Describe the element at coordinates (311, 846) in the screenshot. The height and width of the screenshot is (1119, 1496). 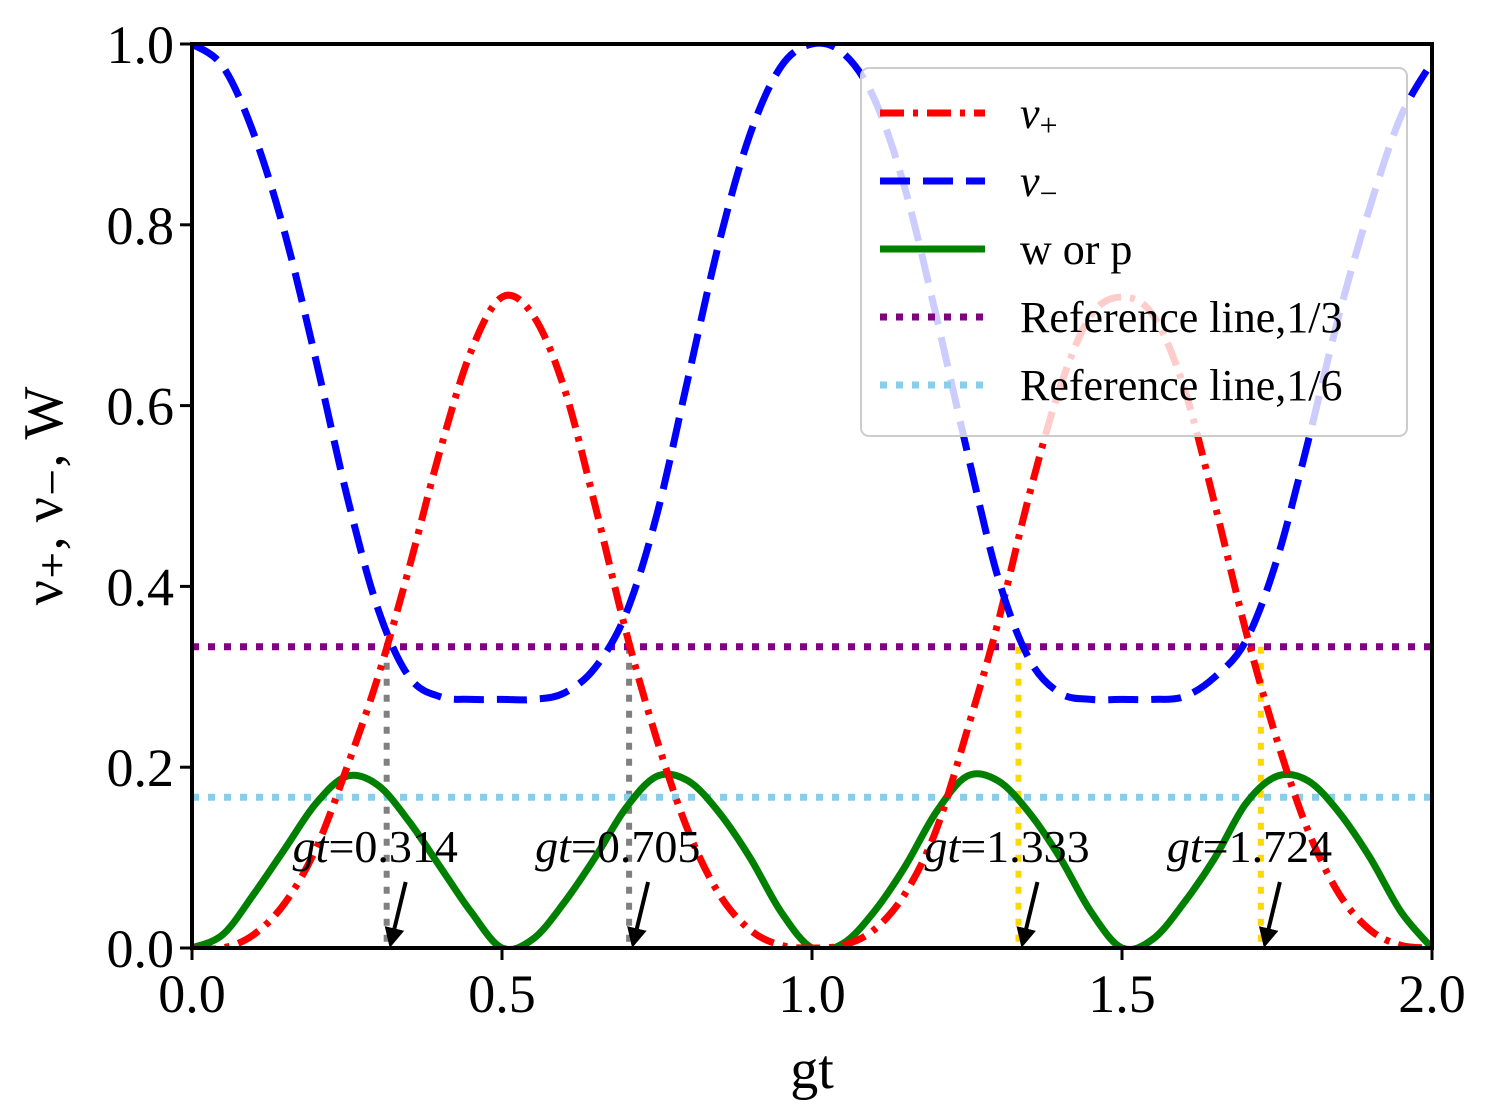
I see `annotation-prefix-0: gt` at that location.